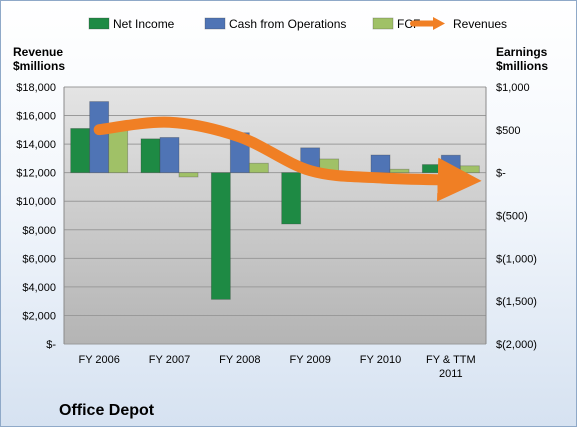 The width and height of the screenshot is (577, 428). What do you see at coordinates (508, 131) in the screenshot?
I see `right-tick-label: $500` at bounding box center [508, 131].